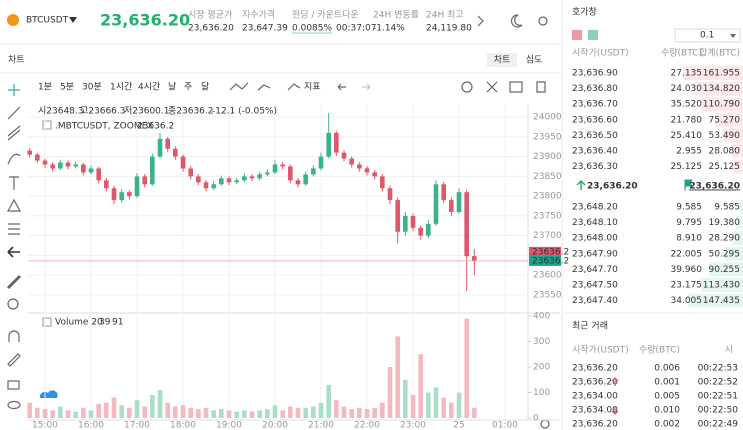 This screenshot has height=430, width=743. Describe the element at coordinates (79, 323) in the screenshot. I see `volume-legend: Volume 20` at that location.